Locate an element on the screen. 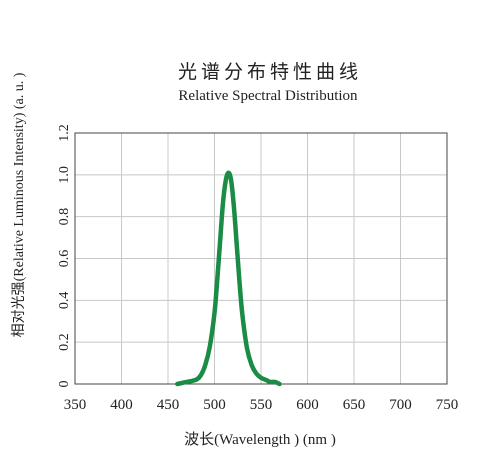  series-line is located at coordinates (228, 278).